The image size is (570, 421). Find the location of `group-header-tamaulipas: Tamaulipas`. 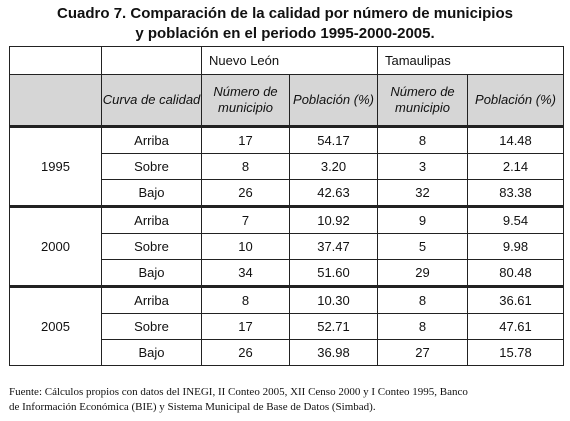

group-header-tamaulipas: Tamaulipas is located at coordinates (470, 60).